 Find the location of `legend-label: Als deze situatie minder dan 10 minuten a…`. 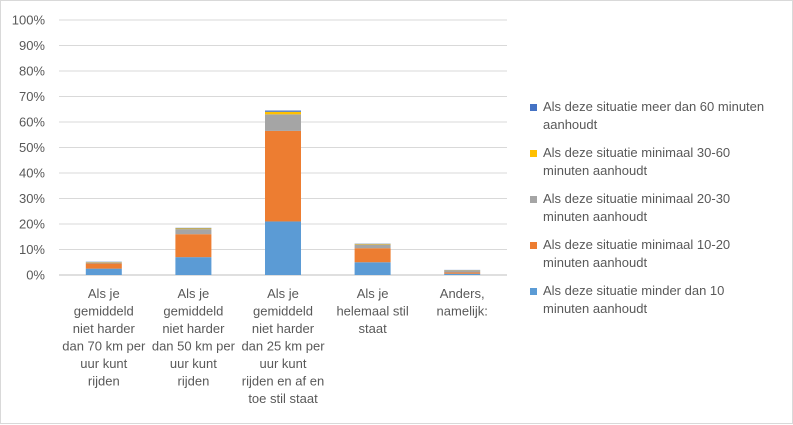

legend-label: Als deze situatie minder dan 10 minuten a… is located at coordinates (633, 299).